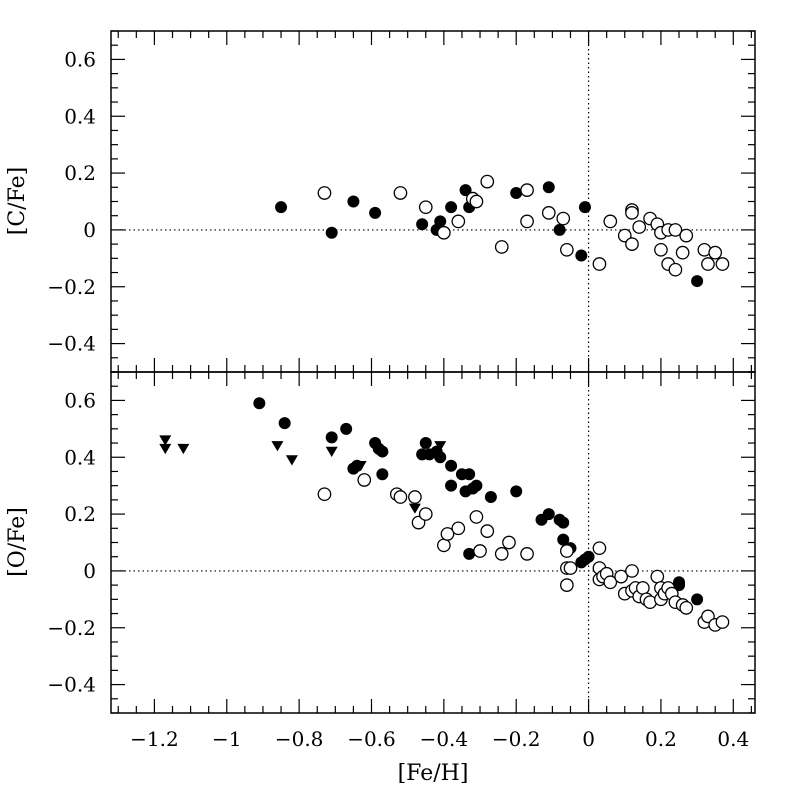 The image size is (797, 797). What do you see at coordinates (733, 739) in the screenshot?
I see `x-tick-label: 0.4` at bounding box center [733, 739].